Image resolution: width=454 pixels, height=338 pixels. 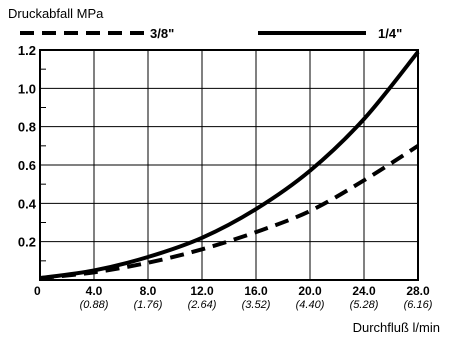 I want to click on x-tick-label: 20.0, so click(x=310, y=291).